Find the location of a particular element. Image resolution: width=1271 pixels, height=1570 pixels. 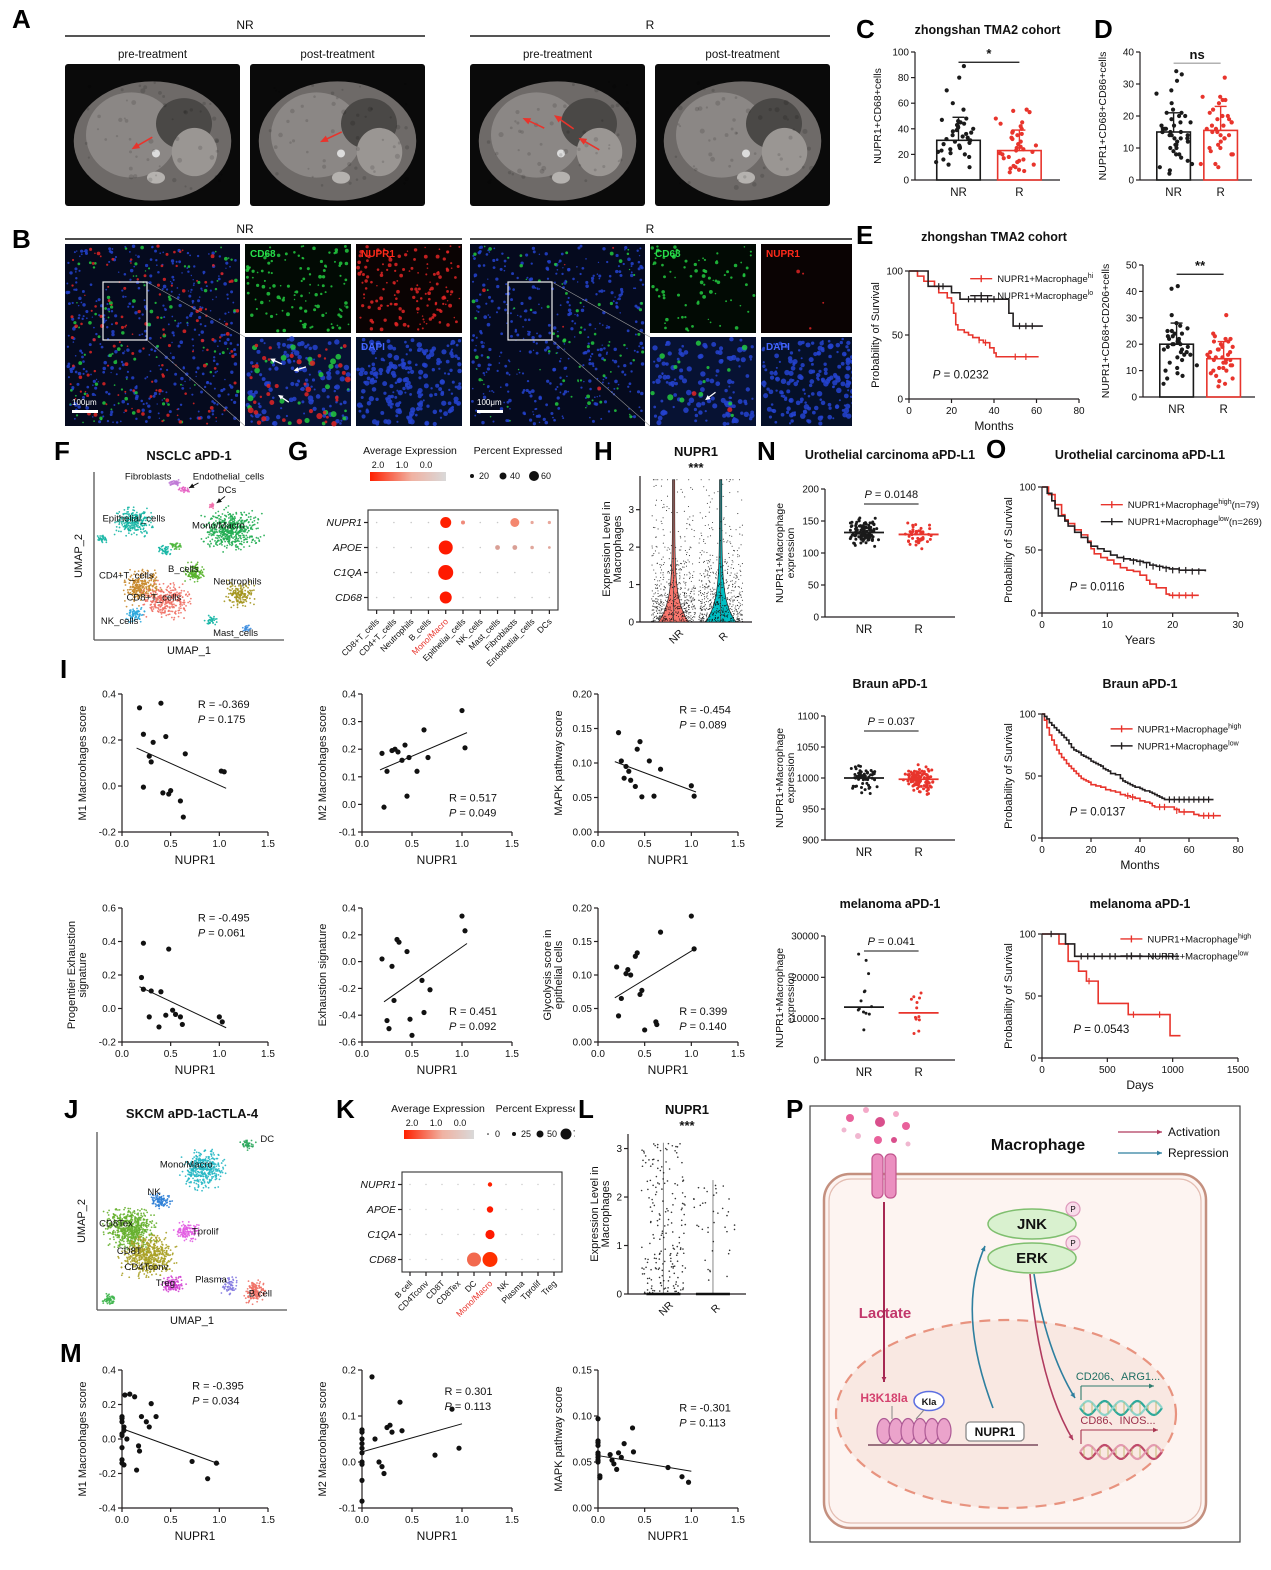

cluster-label: Mono/Macro is located at coordinates (218, 525).